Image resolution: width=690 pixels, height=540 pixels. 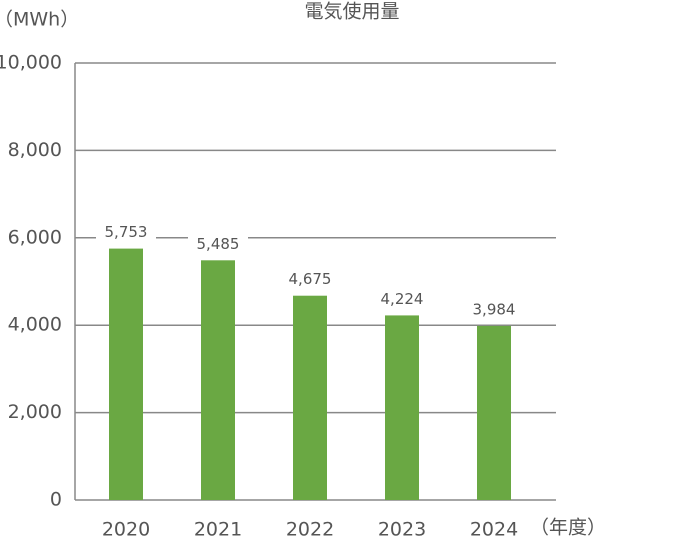 What do you see at coordinates (126, 529) in the screenshot?
I see `x-tick-label: 2020` at bounding box center [126, 529].